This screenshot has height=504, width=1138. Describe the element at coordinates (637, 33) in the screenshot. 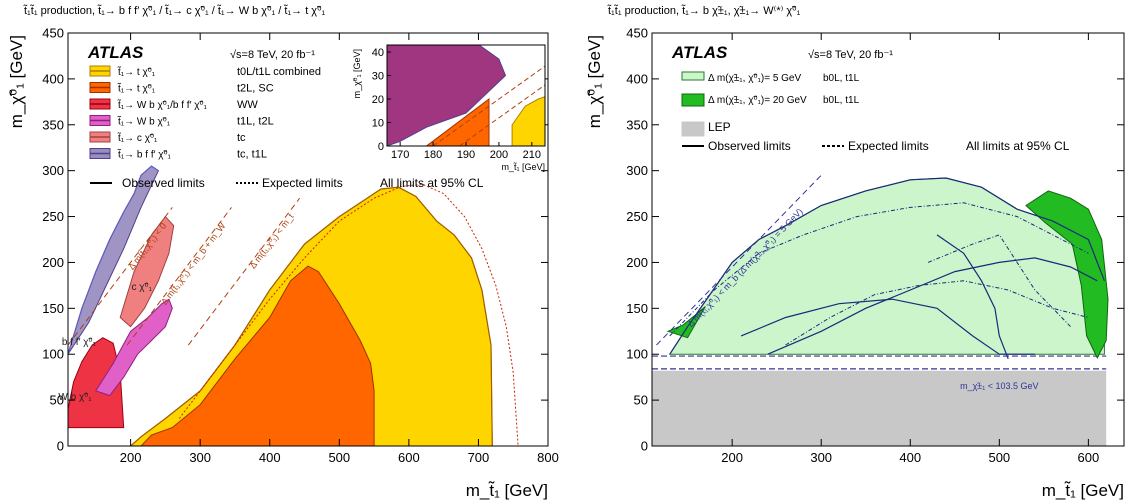

I see `right-y-tick-label: 450` at that location.